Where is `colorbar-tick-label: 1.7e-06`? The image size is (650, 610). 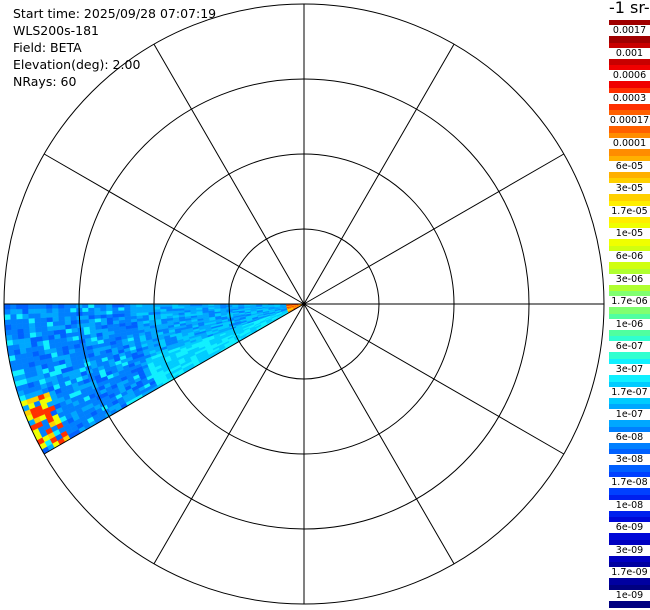
colorbar-tick-label: 1.7e-06 is located at coordinates (629, 302).